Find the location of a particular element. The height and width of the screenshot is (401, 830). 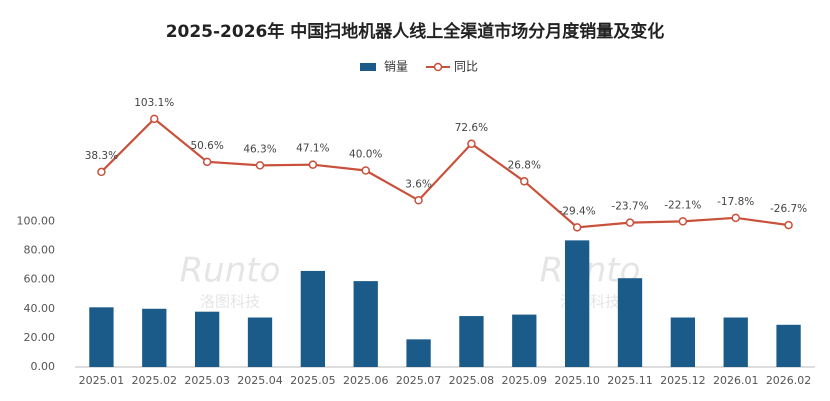

data-label: -23.7% is located at coordinates (629, 207).